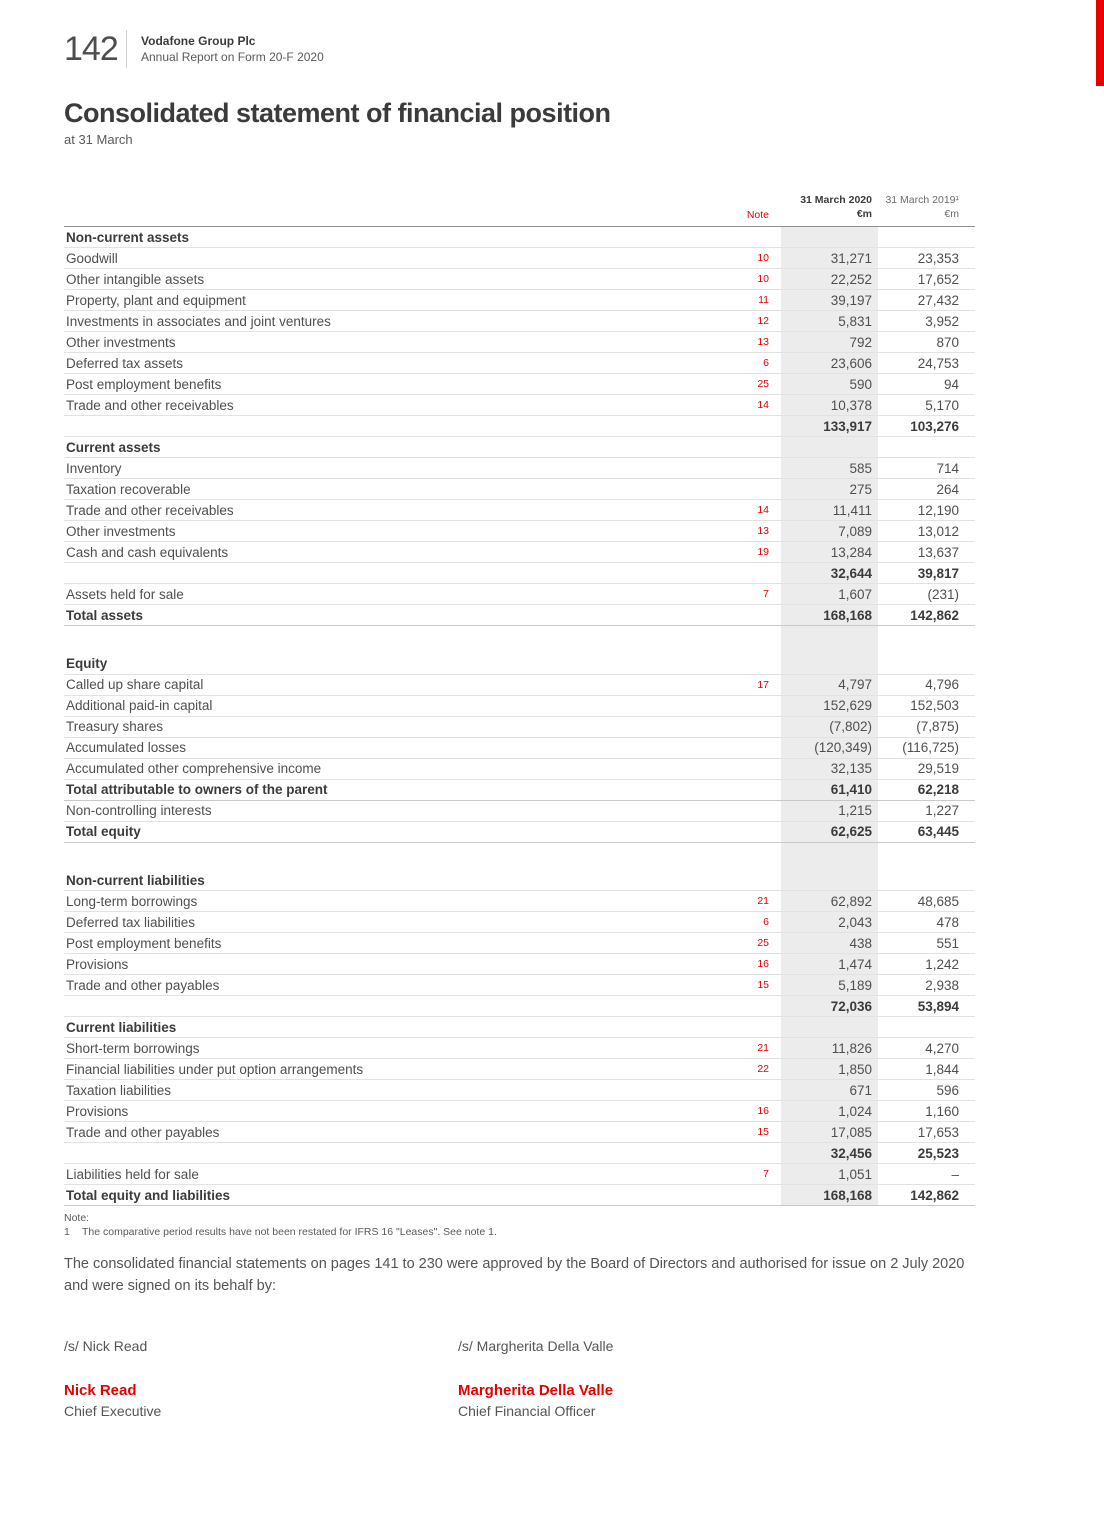 The image size is (1104, 1520). I want to click on table-row: Trade and other payables 15 5,189 2,938, so click(519, 985).